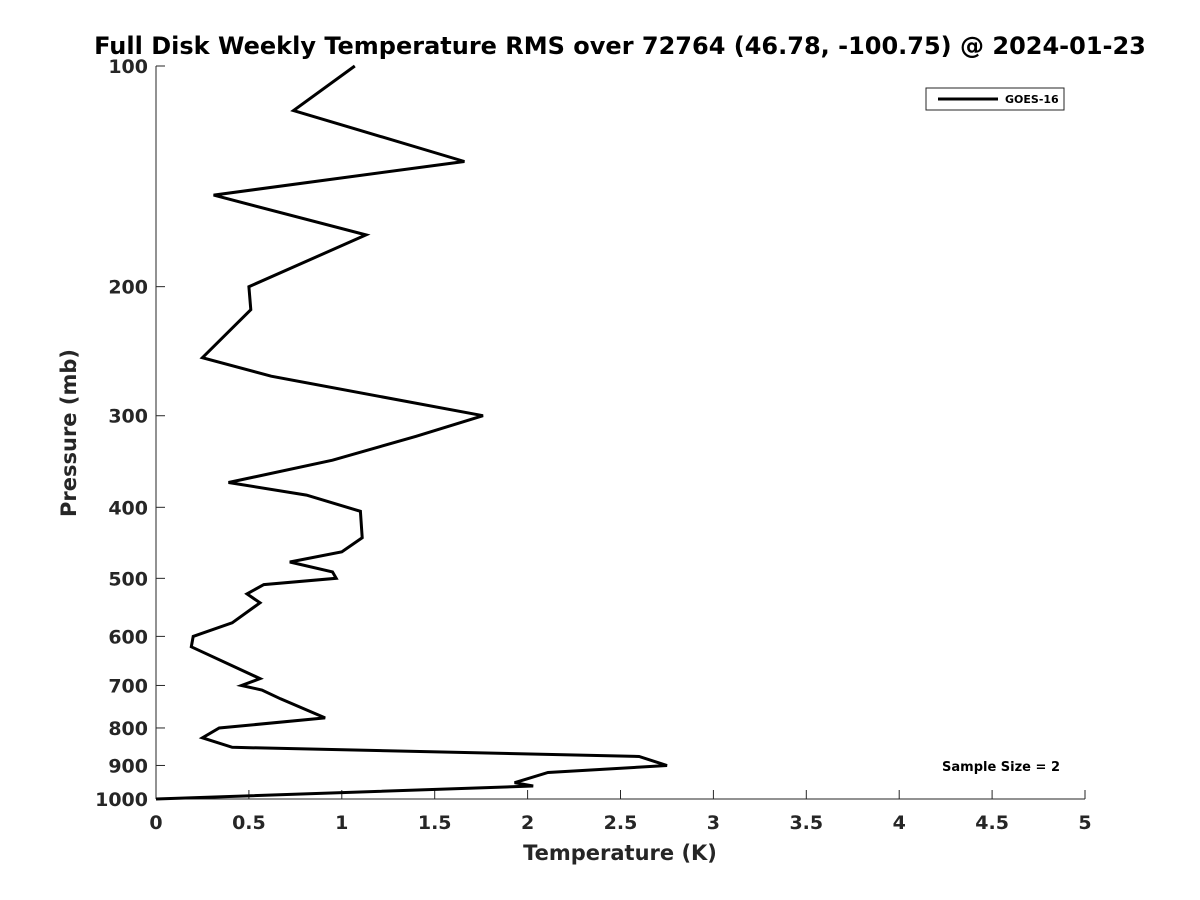 The height and width of the screenshot is (900, 1200). What do you see at coordinates (341, 823) in the screenshot?
I see `x-tick-label: 1` at bounding box center [341, 823].